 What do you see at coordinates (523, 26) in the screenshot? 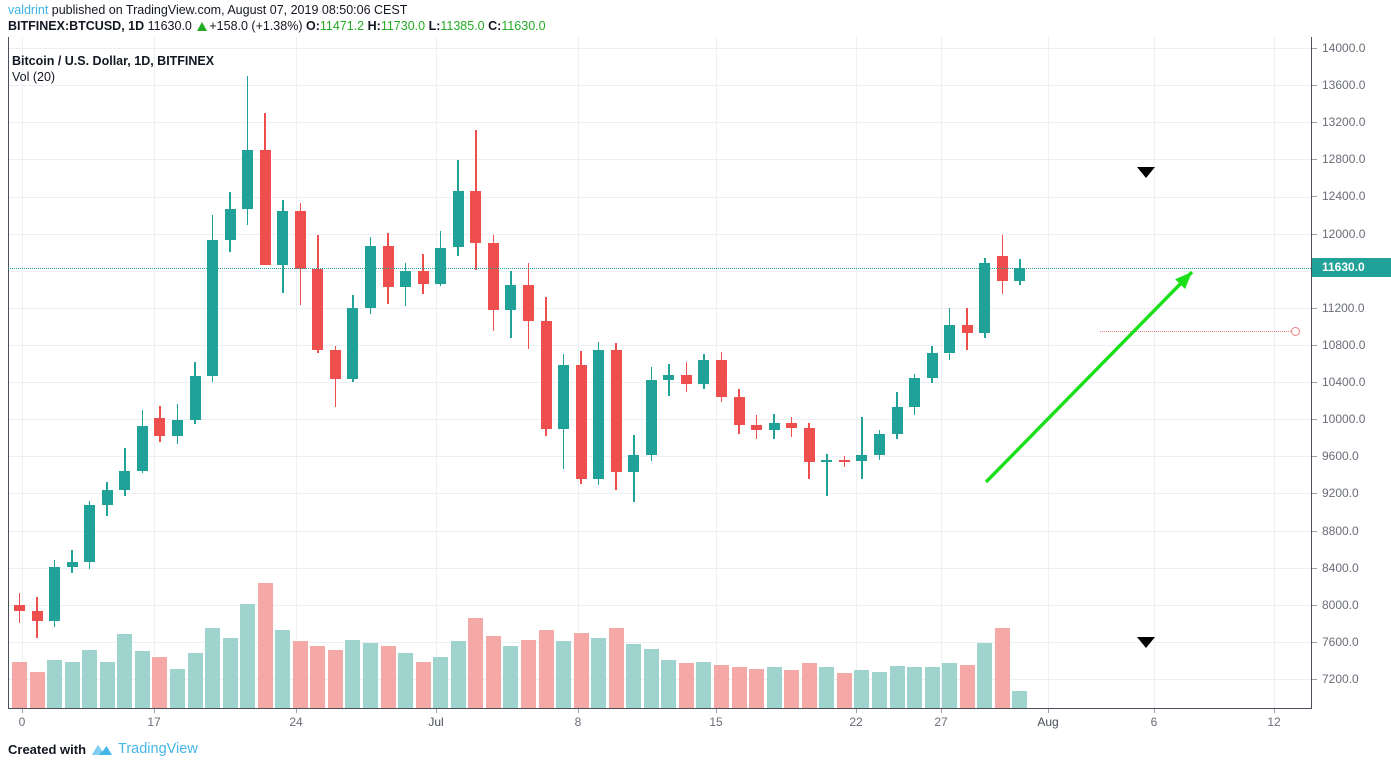
I see `close-value: 11630.0` at bounding box center [523, 26].